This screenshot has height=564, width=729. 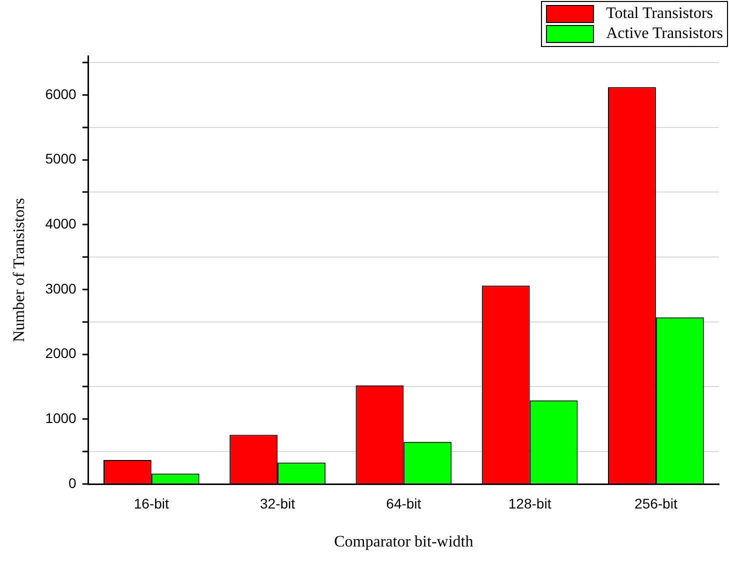 What do you see at coordinates (61, 158) in the screenshot?
I see `y-tick-label: 5000` at bounding box center [61, 158].